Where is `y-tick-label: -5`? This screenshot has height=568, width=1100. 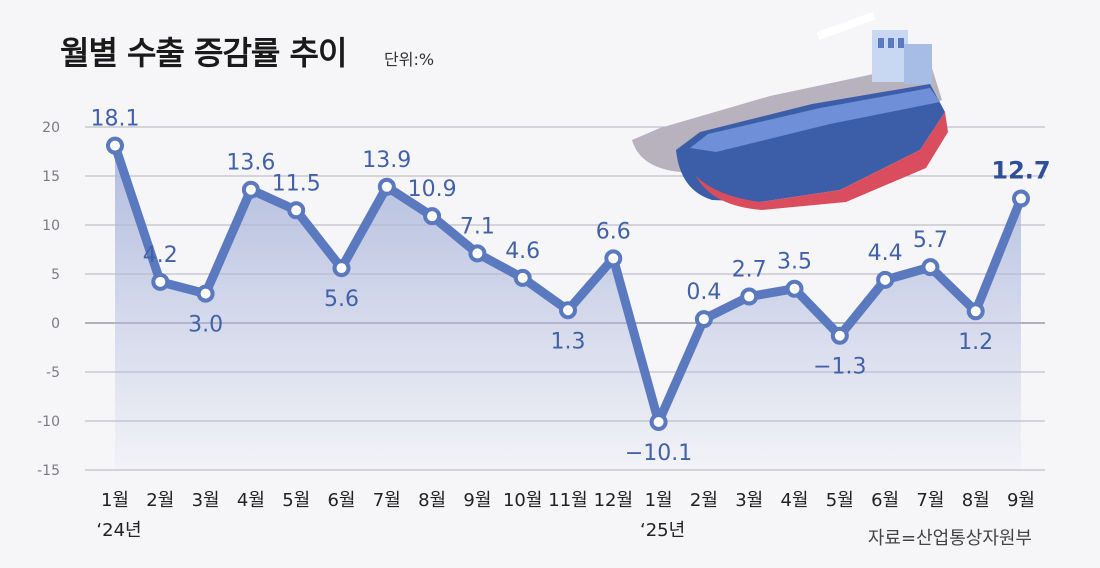
y-tick-label: -5 is located at coordinates (53, 373).